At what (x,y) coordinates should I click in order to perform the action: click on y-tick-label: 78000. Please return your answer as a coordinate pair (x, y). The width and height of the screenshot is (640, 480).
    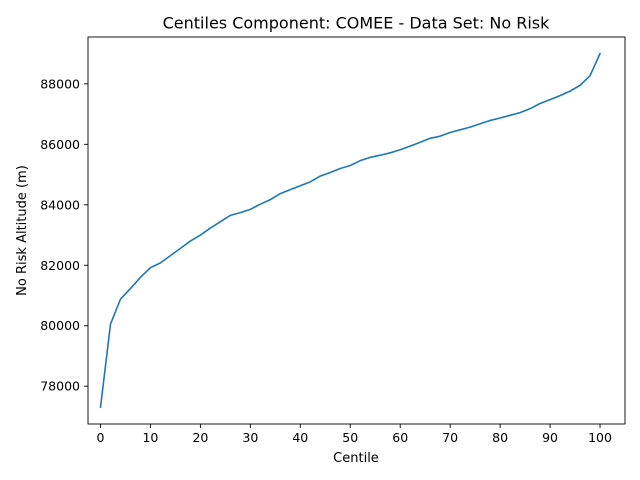
    Looking at the image, I should click on (60, 386).